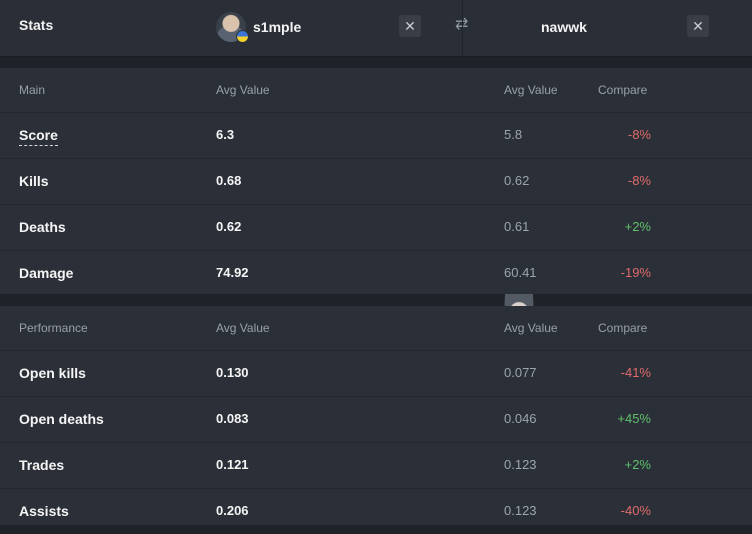 The image size is (752, 534). I want to click on player1-value: 0.62, so click(229, 226).